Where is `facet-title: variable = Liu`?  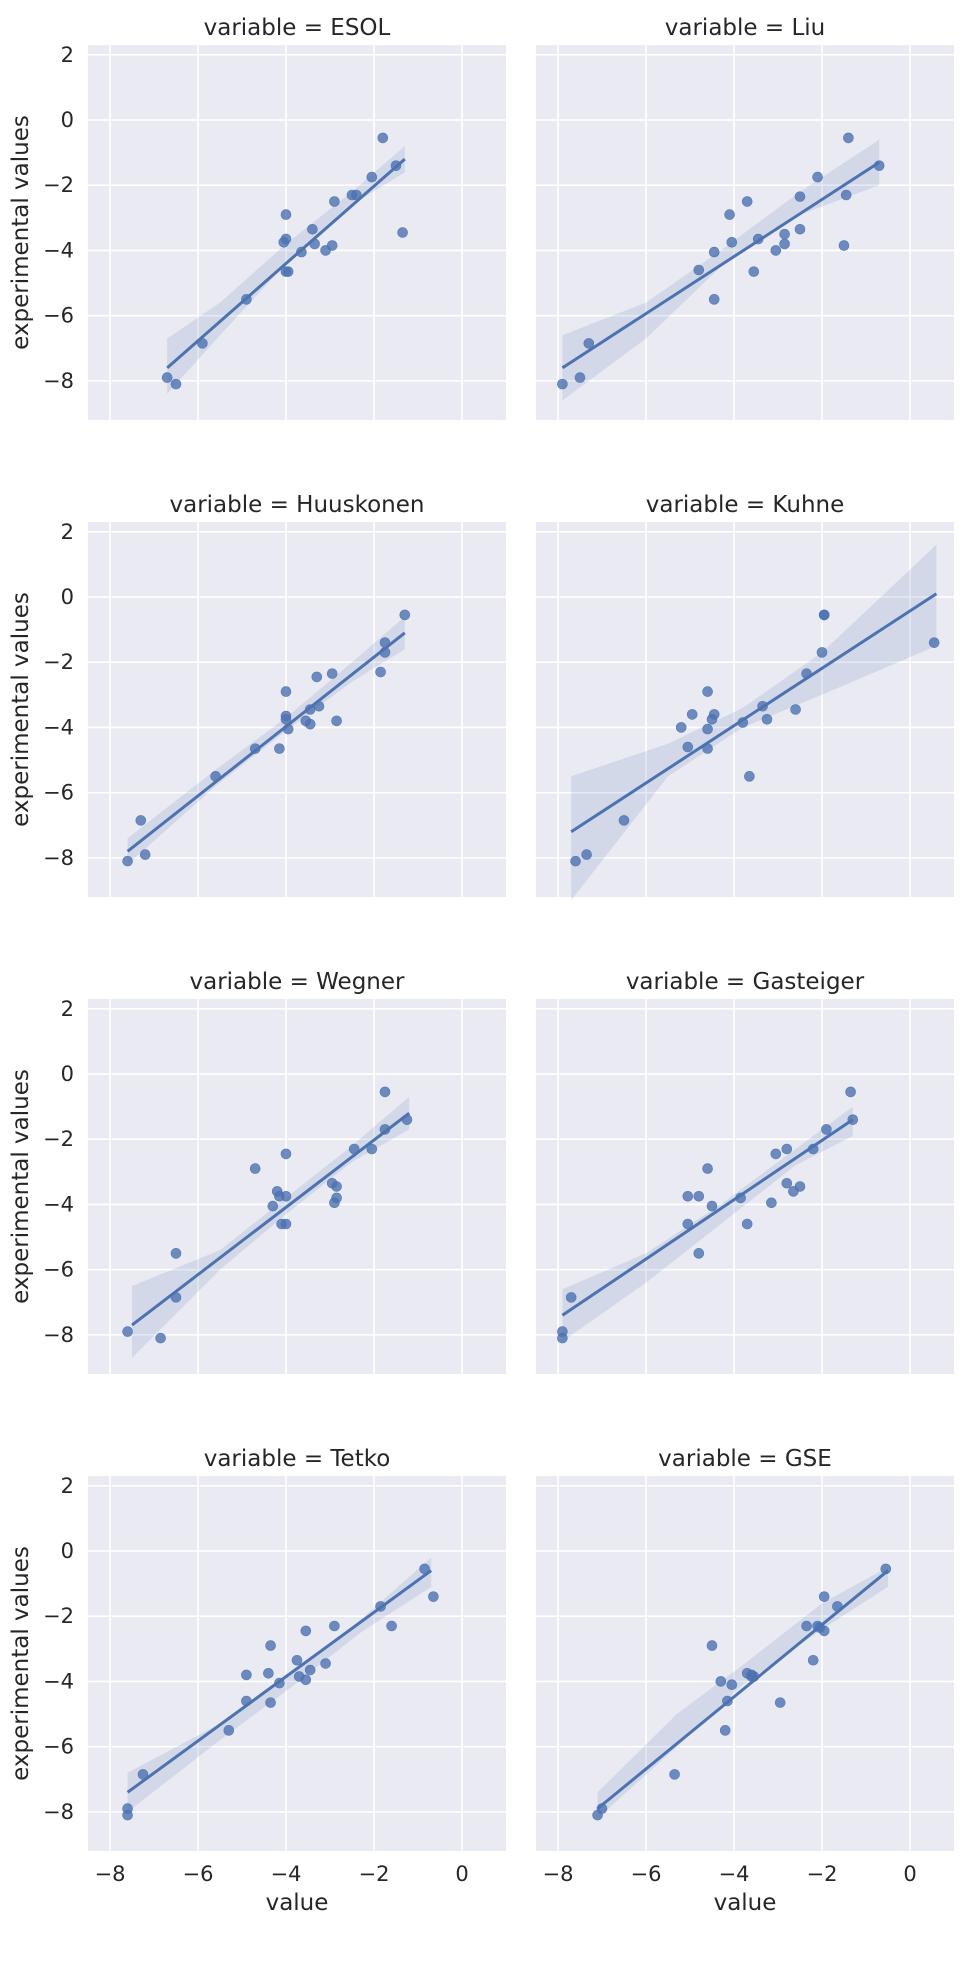
facet-title: variable = Liu is located at coordinates (745, 28).